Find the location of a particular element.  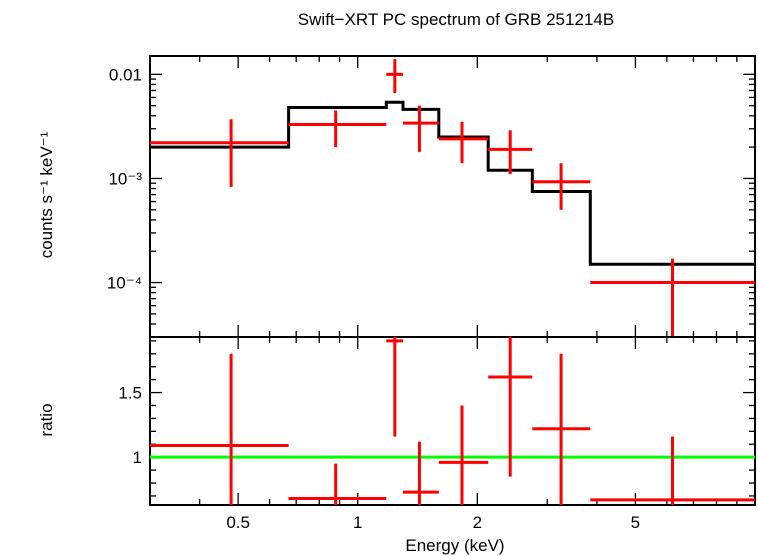

chart-title: Swift−XRT PC spectrum of GRB 251214B is located at coordinates (456, 19).